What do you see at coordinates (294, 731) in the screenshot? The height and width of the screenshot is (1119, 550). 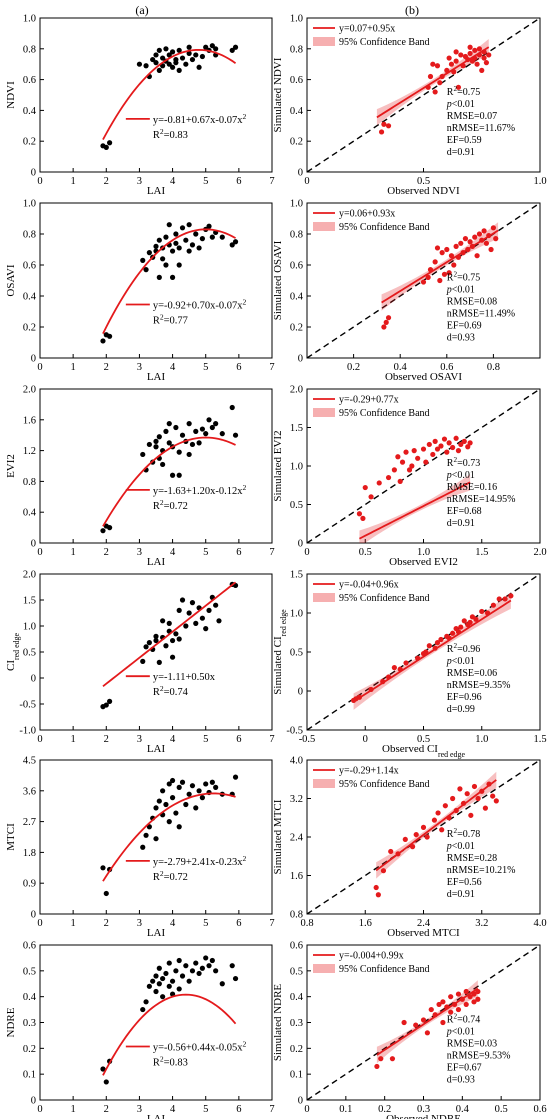 I see `y-tick-label: -0.5` at bounding box center [294, 731].